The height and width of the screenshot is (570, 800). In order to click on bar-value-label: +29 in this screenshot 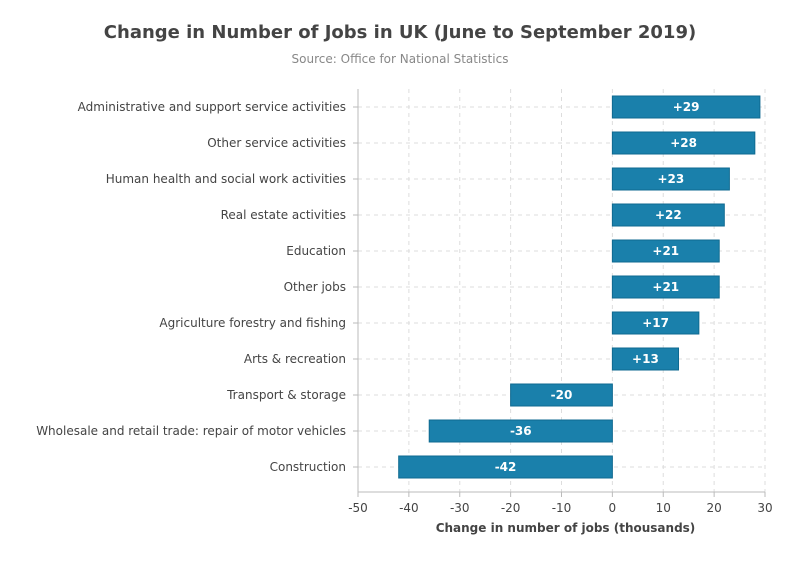, I will do `click(686, 107)`.